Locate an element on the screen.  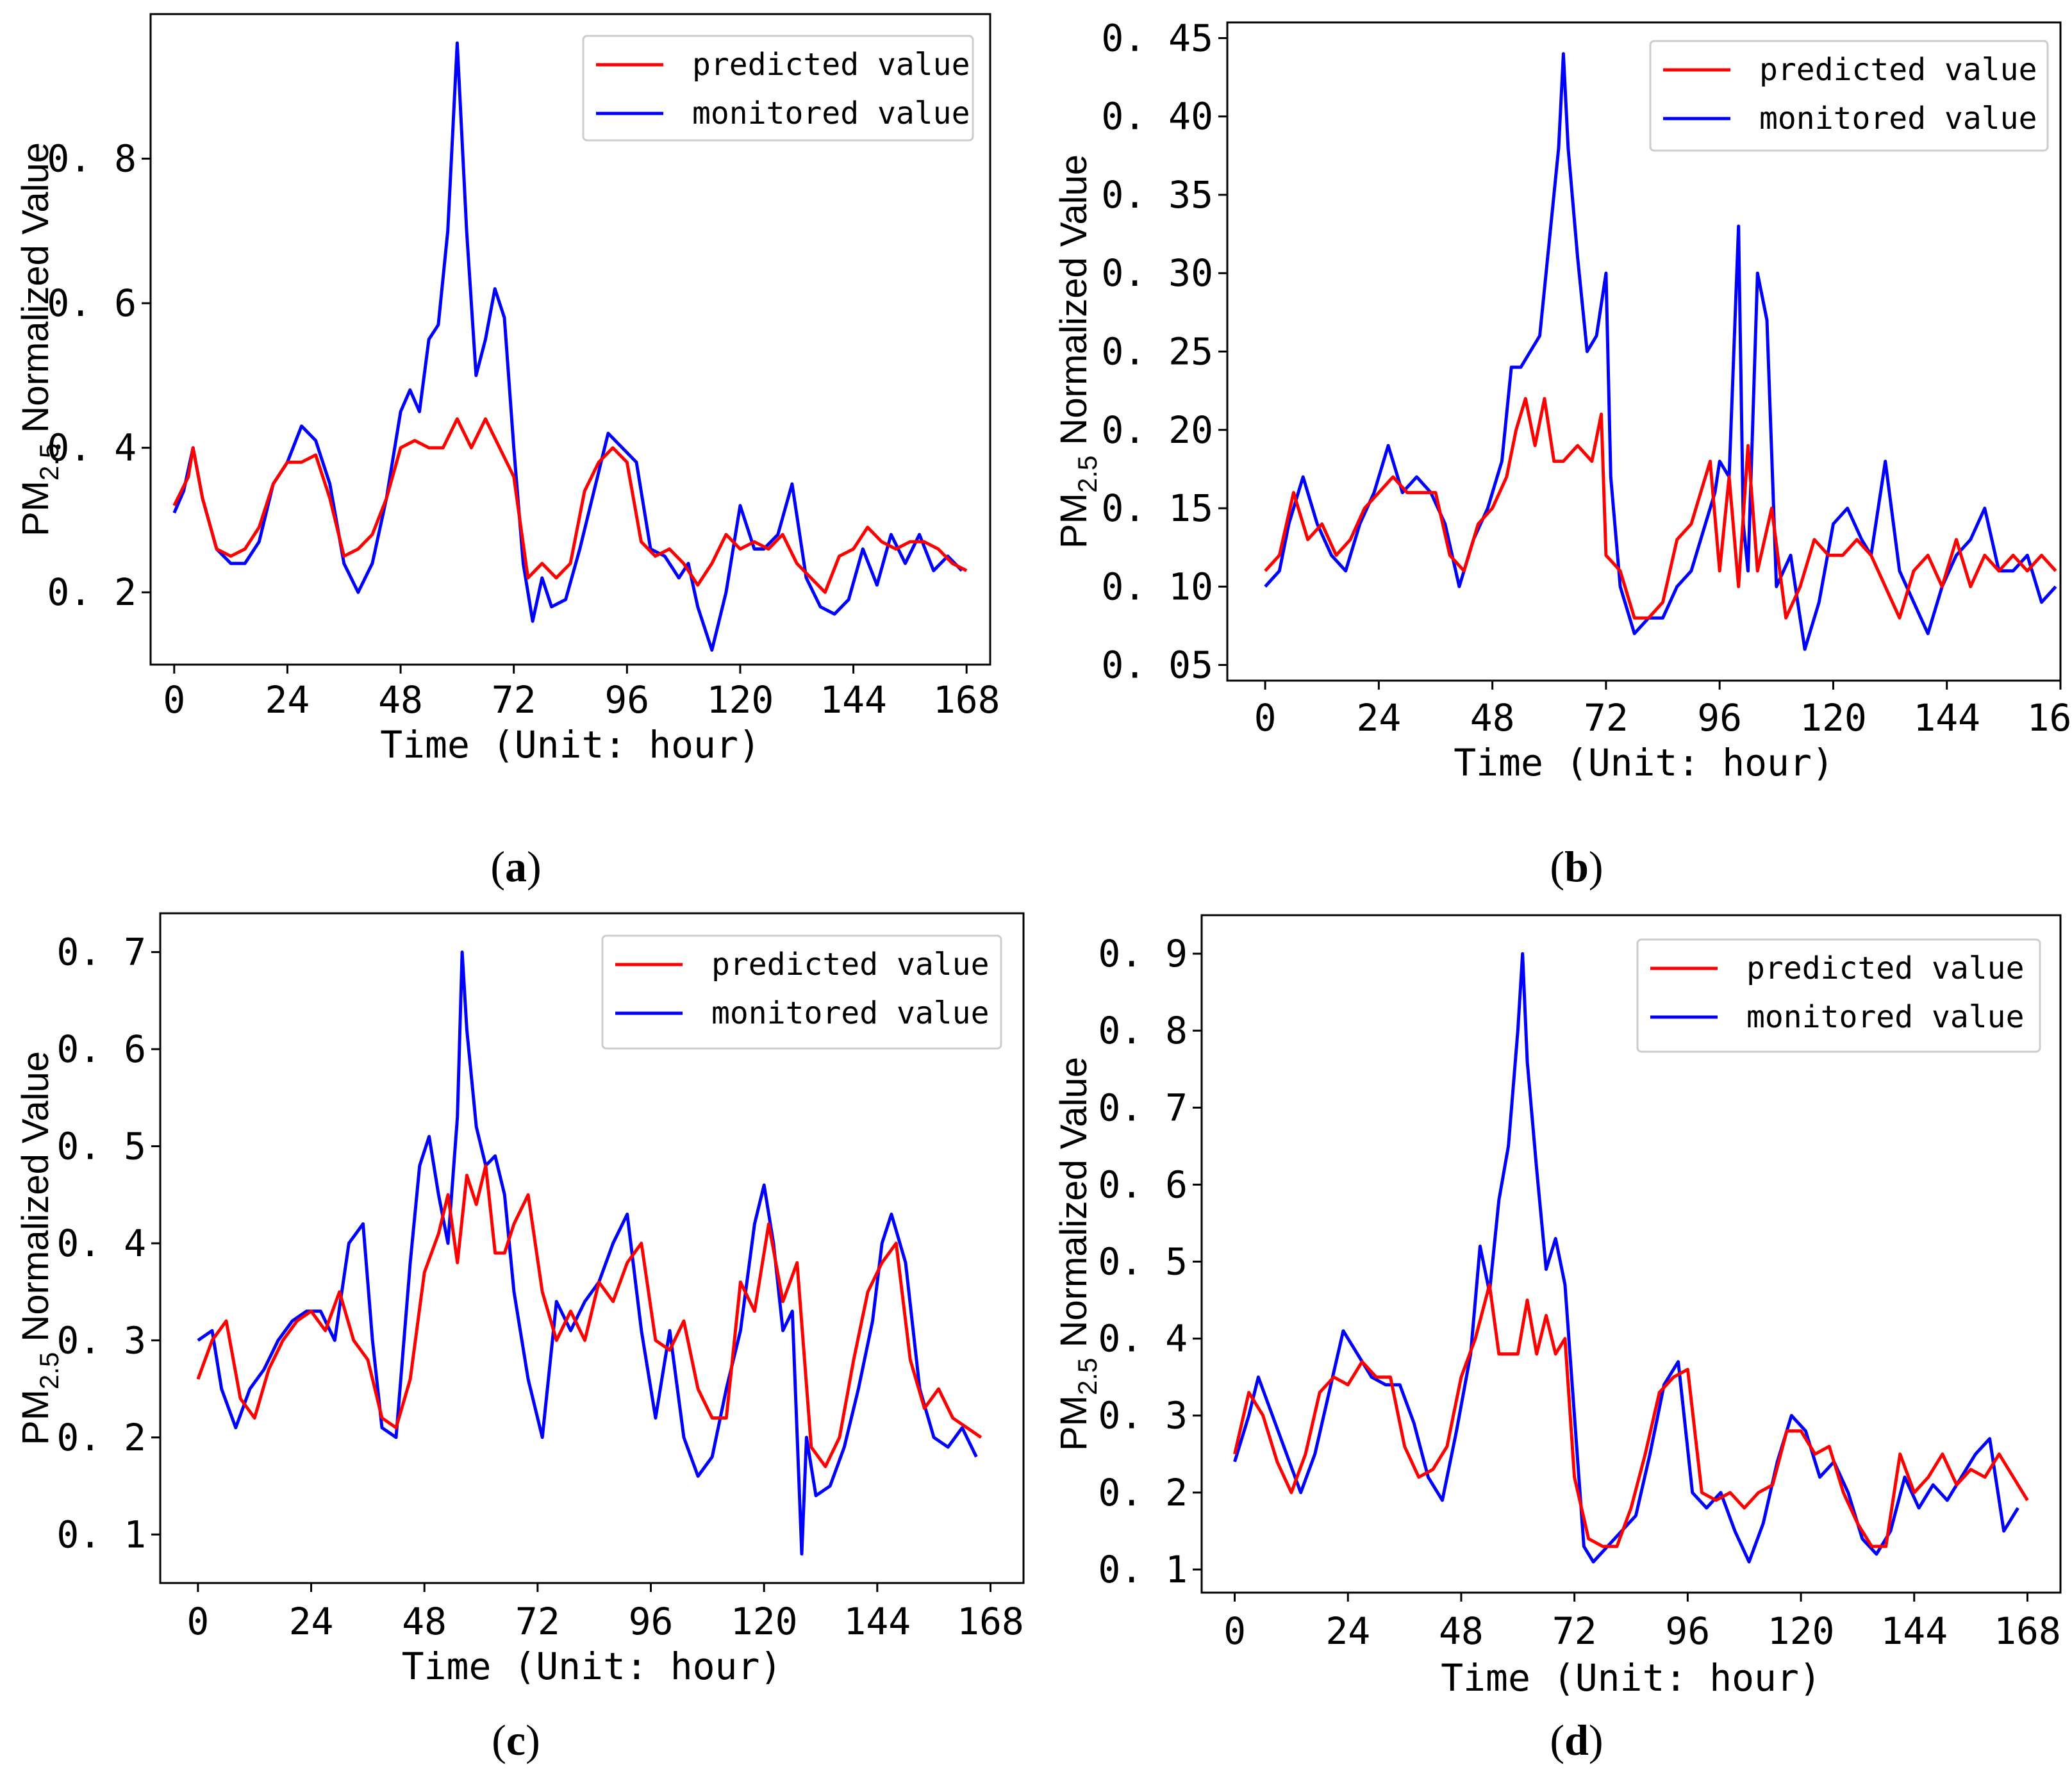
y-tick-label: 0. 7 is located at coordinates (101, 952).